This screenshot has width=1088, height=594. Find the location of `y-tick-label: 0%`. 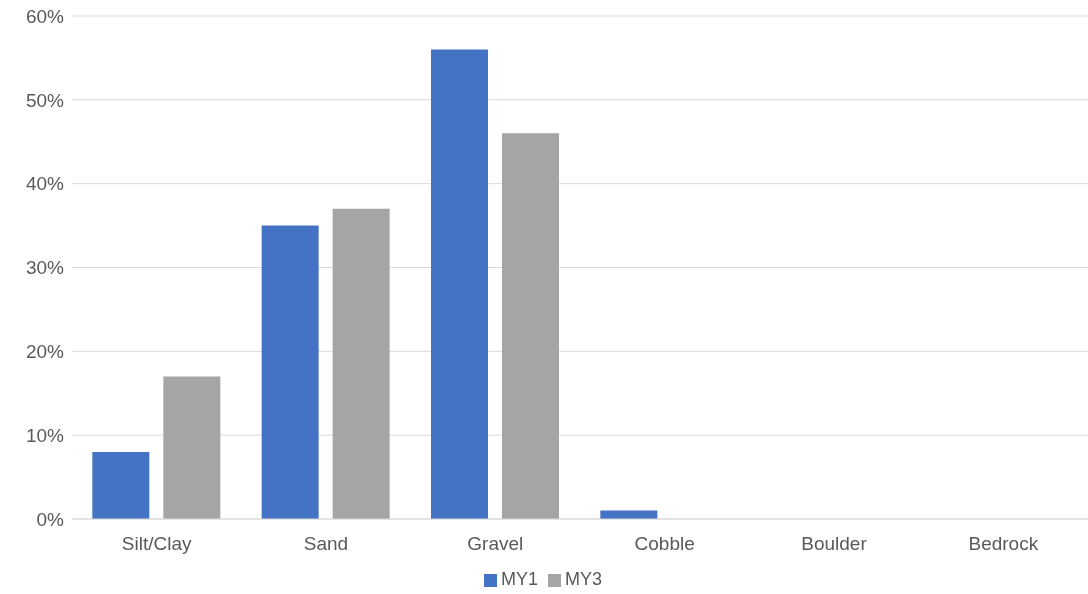

y-tick-label: 0% is located at coordinates (50, 519).